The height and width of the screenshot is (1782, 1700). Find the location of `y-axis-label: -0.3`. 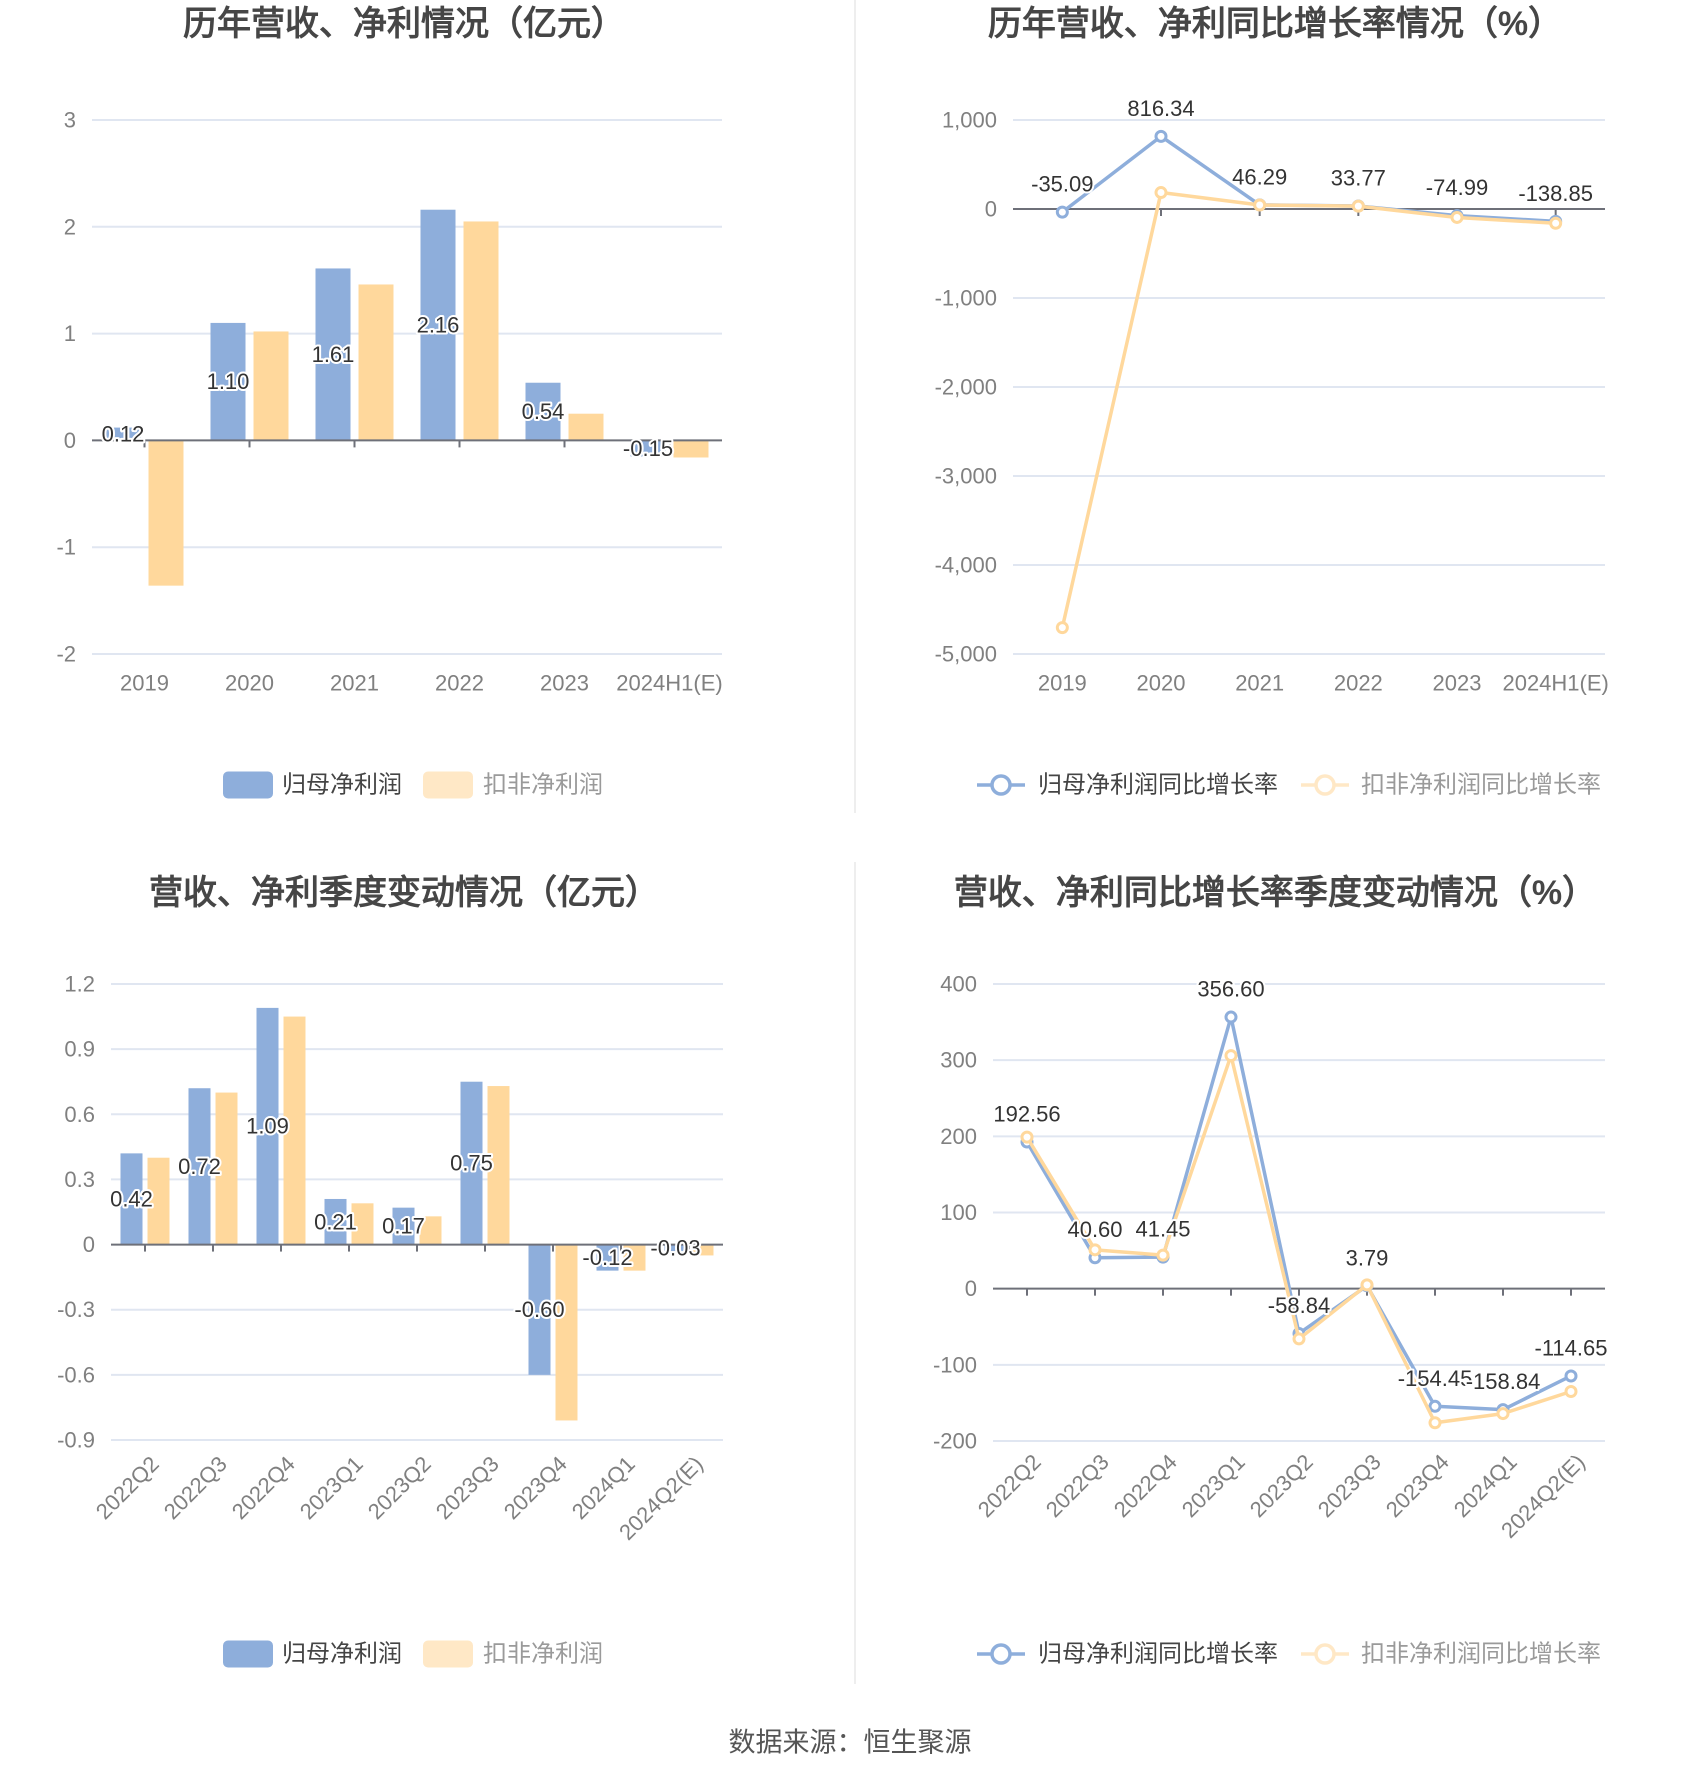

y-axis-label: -0.3 is located at coordinates (76, 1309).